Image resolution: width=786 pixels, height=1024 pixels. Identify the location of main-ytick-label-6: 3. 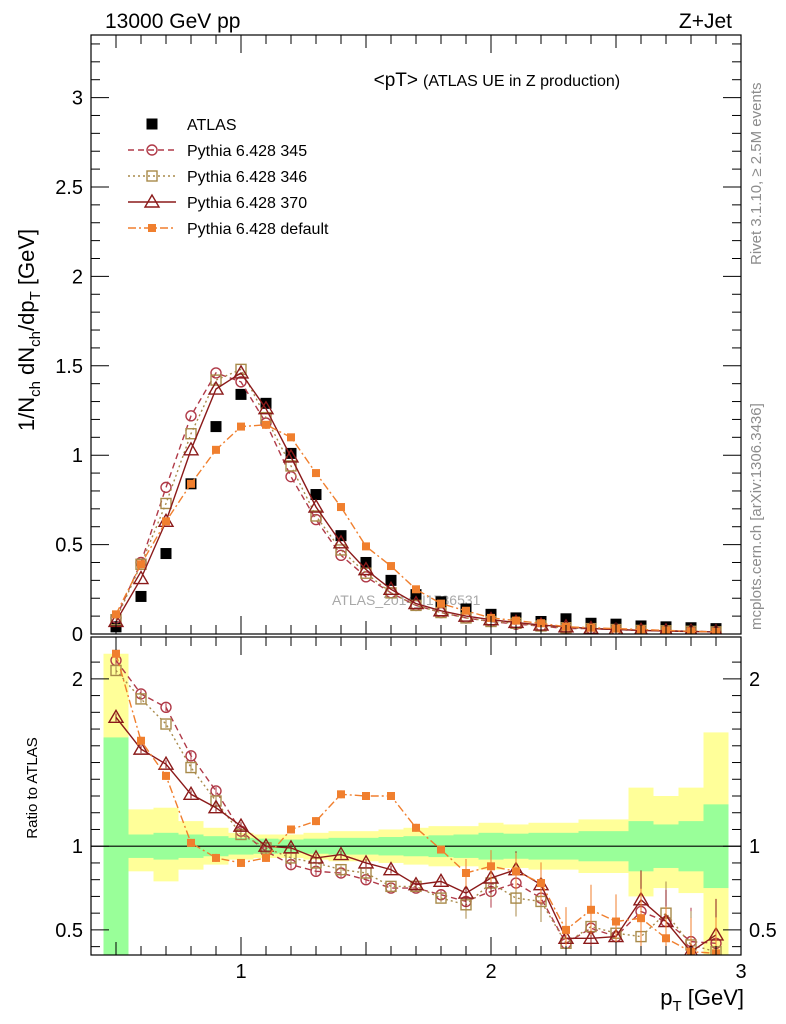
(77, 99).